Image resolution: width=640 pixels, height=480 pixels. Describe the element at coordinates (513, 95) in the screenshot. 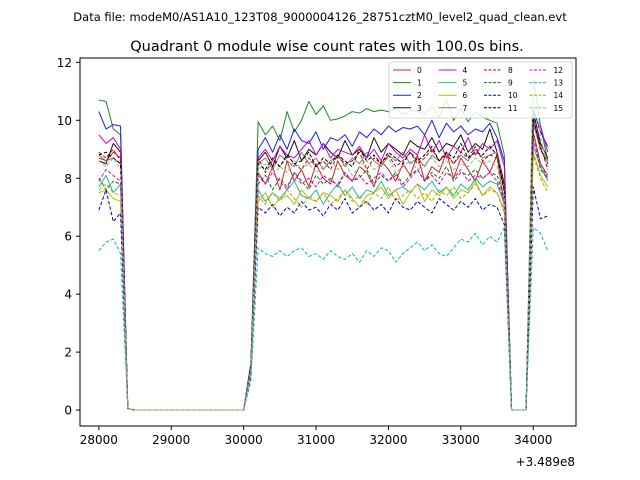

I see `legend-label-10: 10` at that location.